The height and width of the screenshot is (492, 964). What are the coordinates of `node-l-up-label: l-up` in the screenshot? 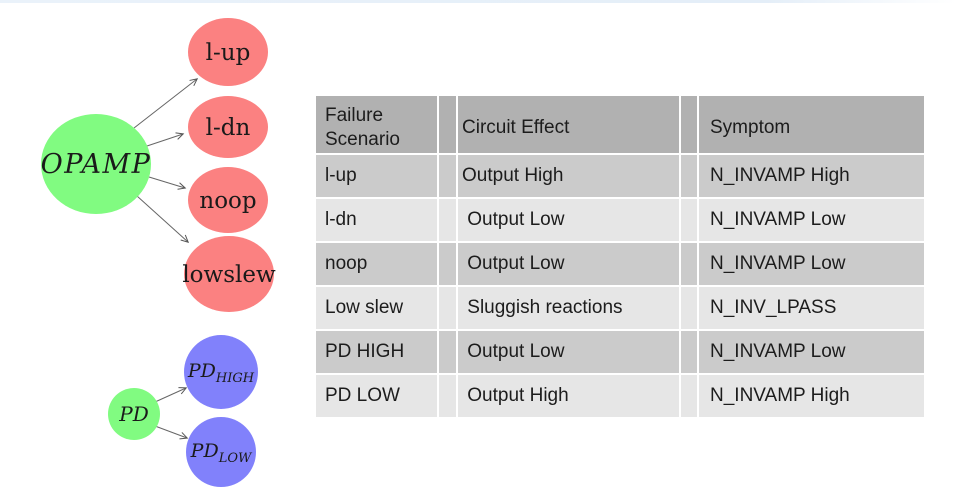 It's located at (228, 53).